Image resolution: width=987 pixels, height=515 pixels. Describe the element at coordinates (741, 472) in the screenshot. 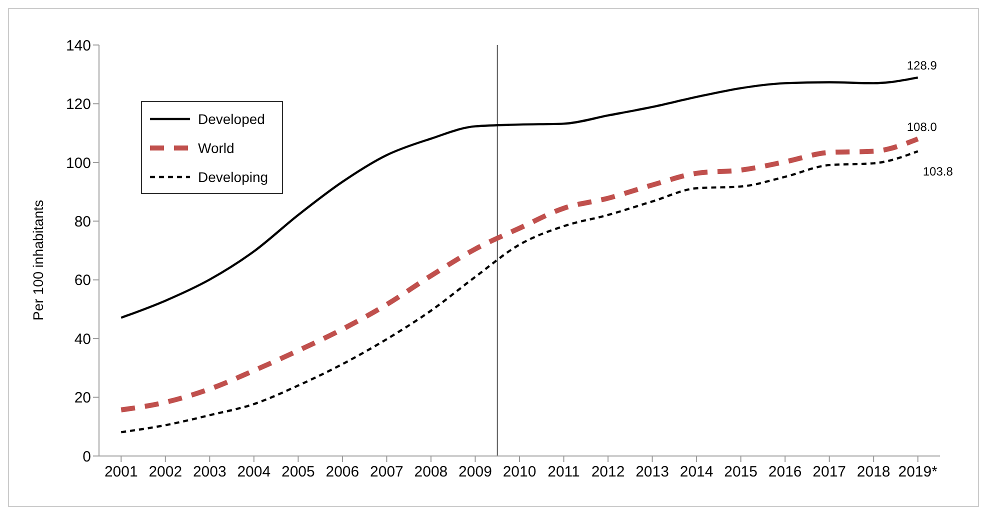

I see `x-tick-label: 2015` at that location.